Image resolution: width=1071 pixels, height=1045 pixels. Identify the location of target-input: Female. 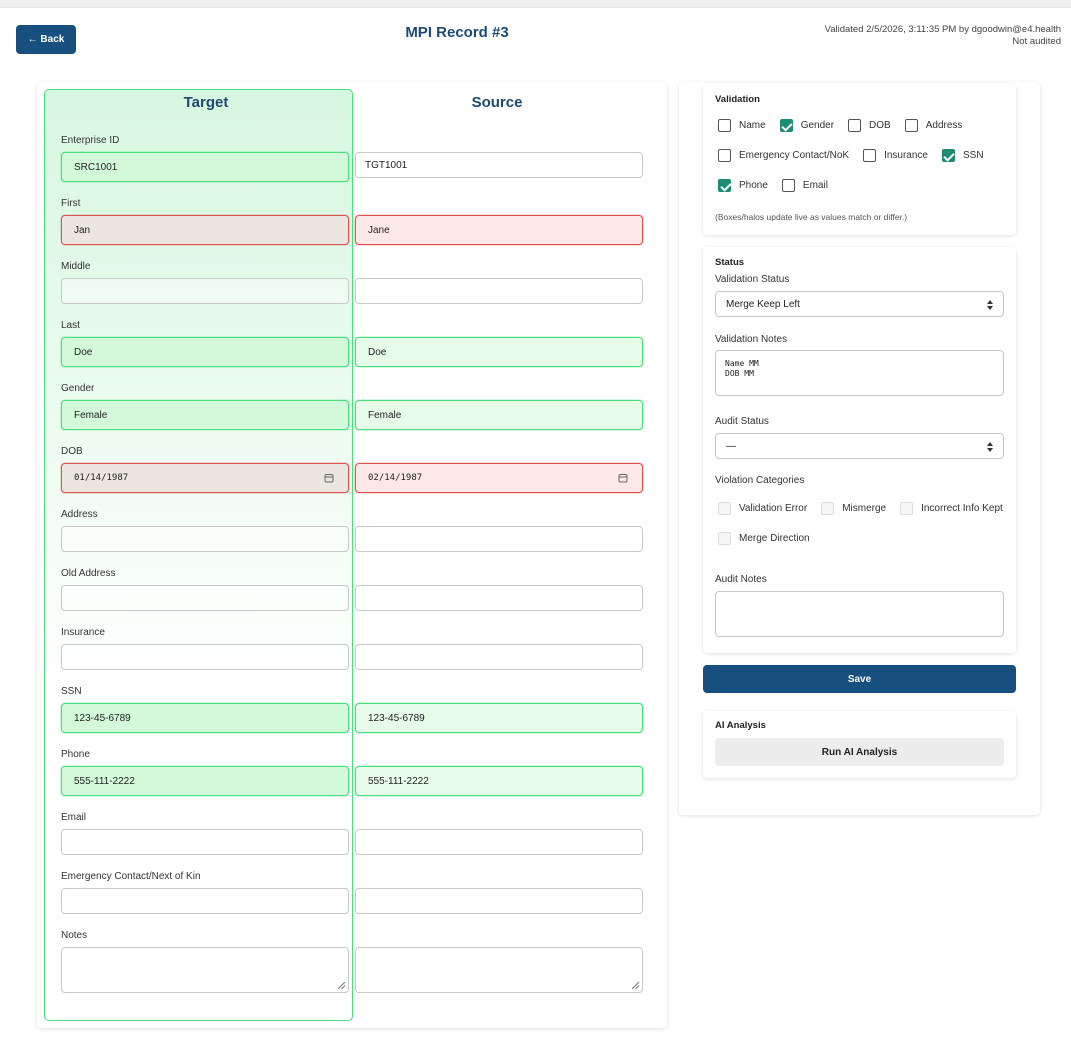
(205, 415).